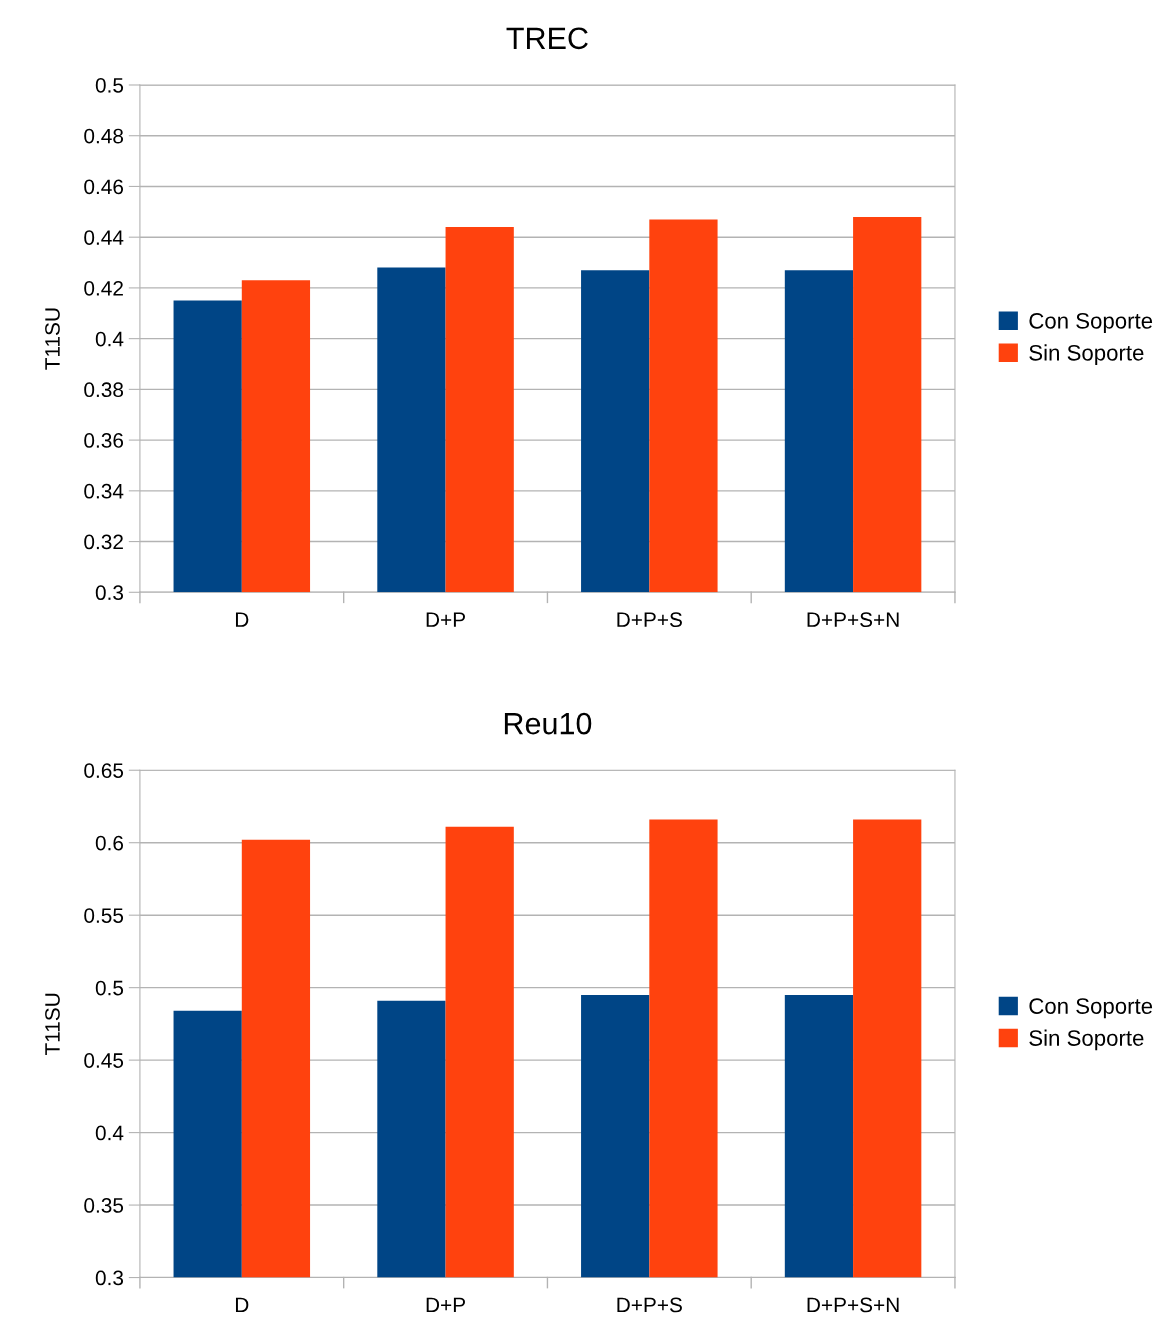 This screenshot has width=1166, height=1328. Describe the element at coordinates (104, 237) in the screenshot. I see `y-tick-label: 0.44` at that location.